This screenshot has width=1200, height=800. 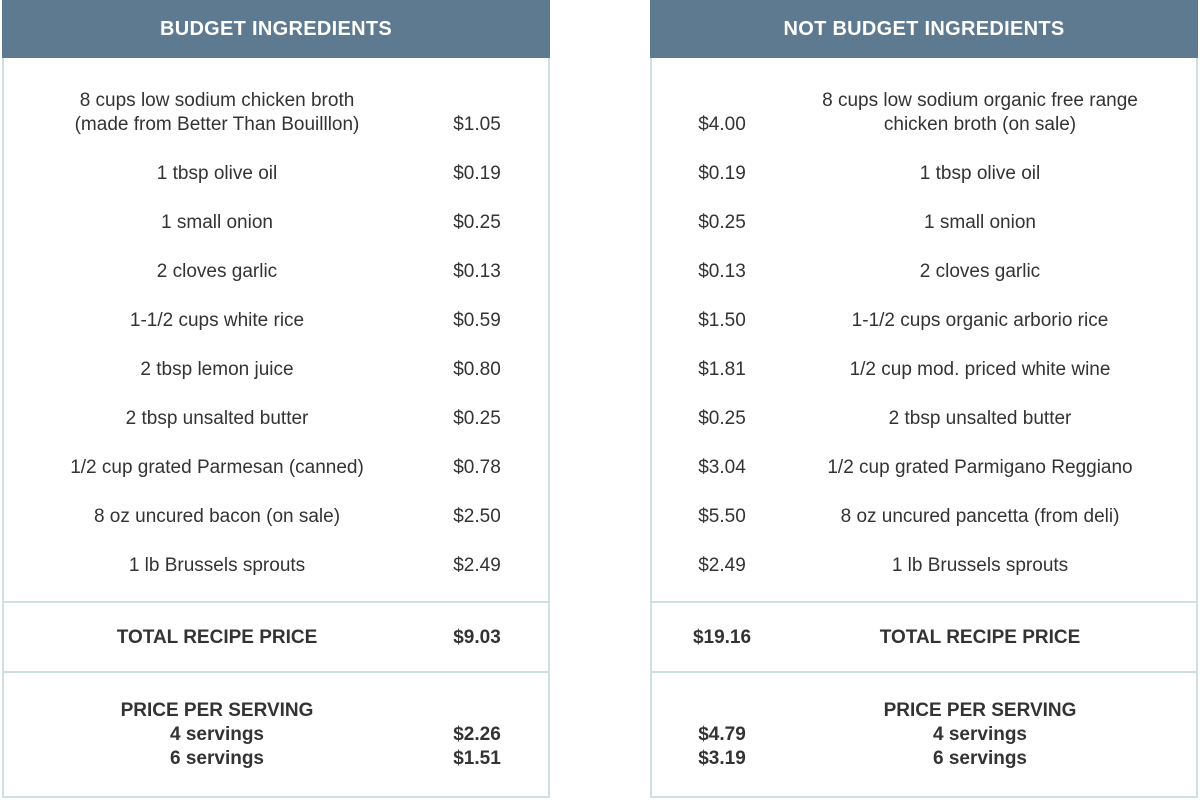 What do you see at coordinates (722, 369) in the screenshot?
I see `ingredient-price: $1.81` at bounding box center [722, 369].